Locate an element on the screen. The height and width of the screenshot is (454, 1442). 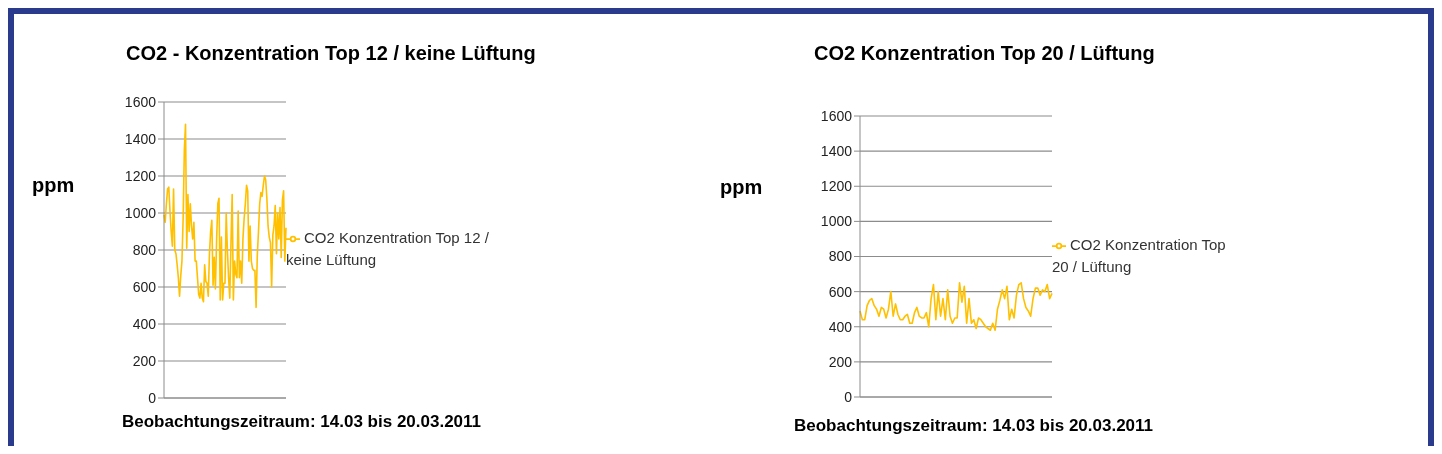
legend-label: CO2 Konzentration Top 20 / Lüftung is located at coordinates (1139, 255).